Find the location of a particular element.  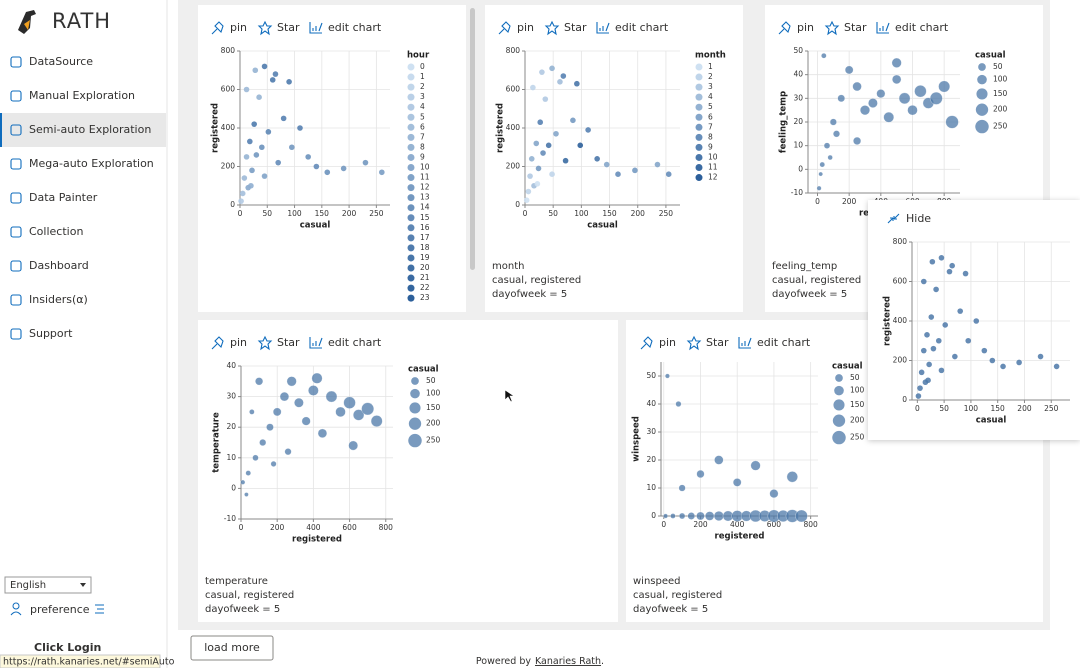

nav-item: Support is located at coordinates (51, 333).